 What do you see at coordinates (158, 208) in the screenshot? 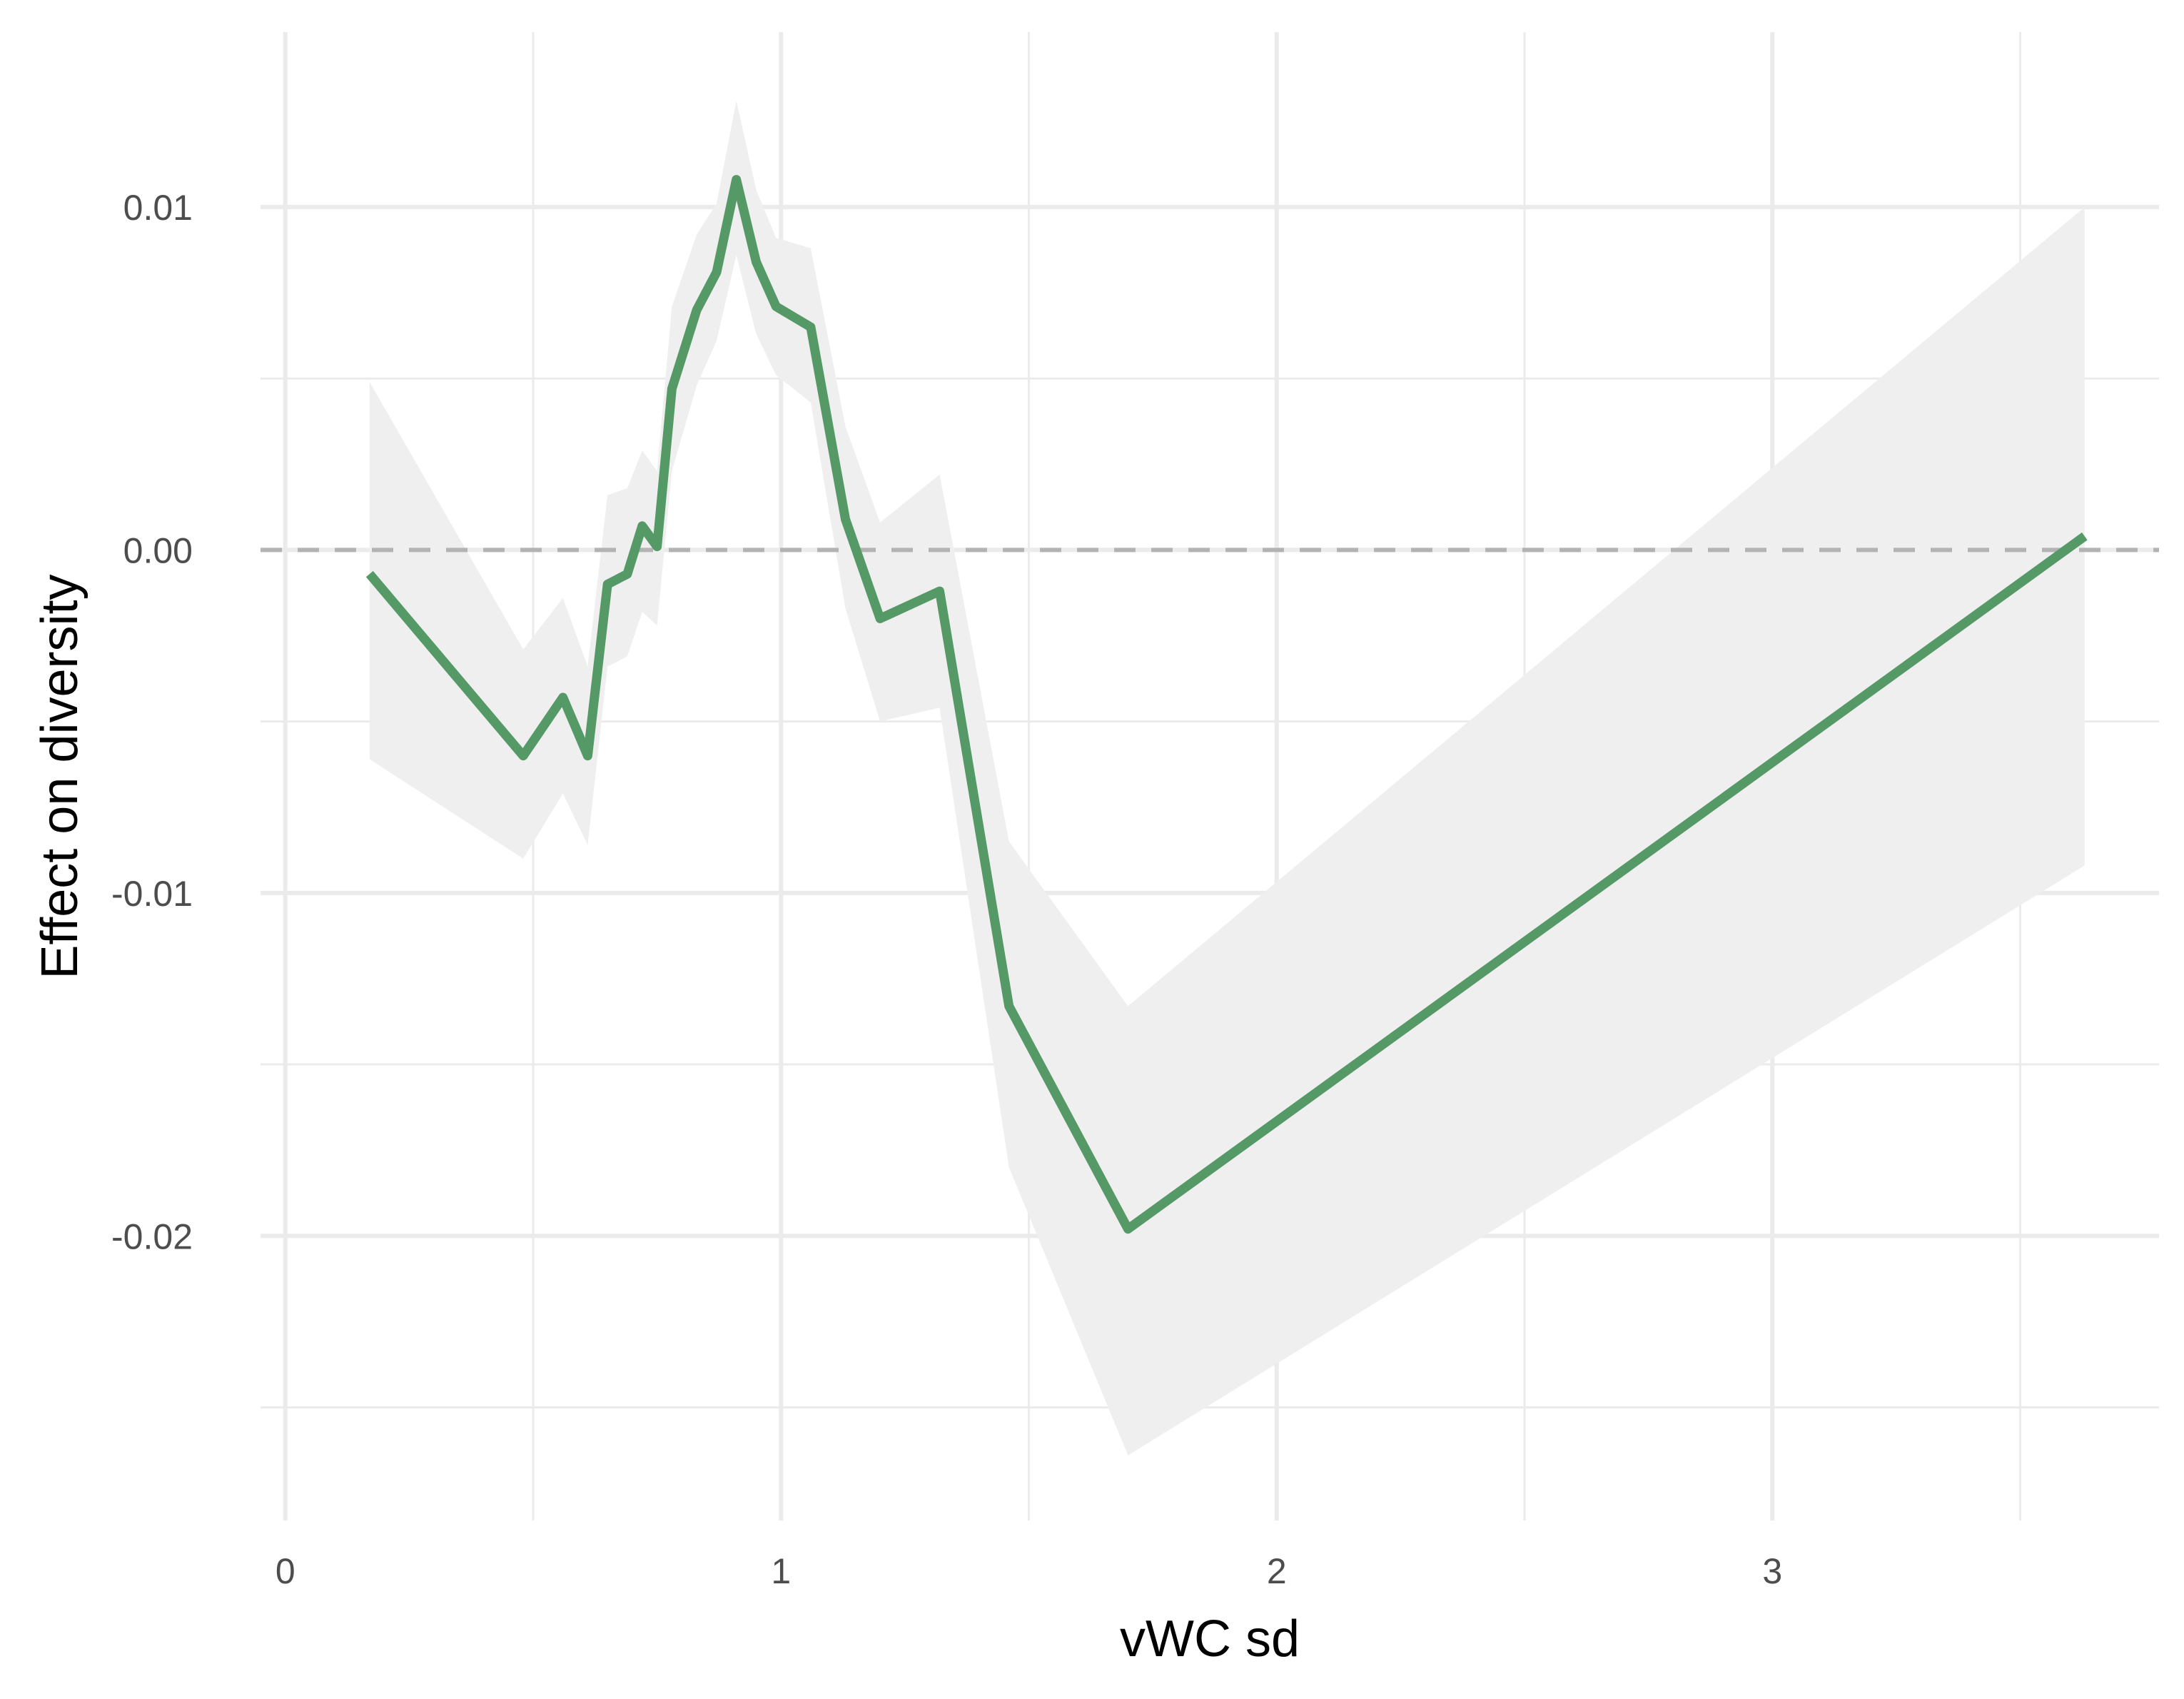
I see `y-tick-label: 0.01` at bounding box center [158, 208].